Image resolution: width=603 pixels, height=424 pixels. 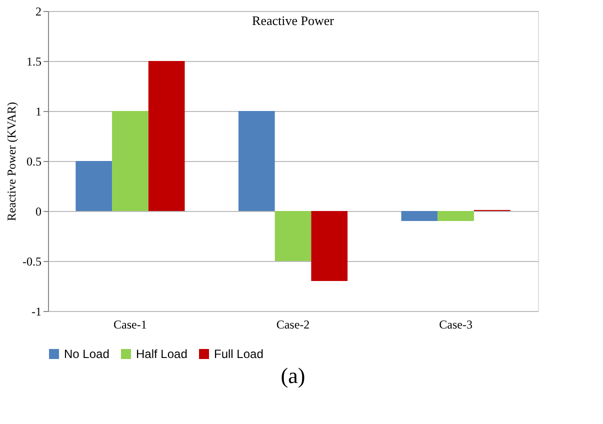 What do you see at coordinates (39, 211) in the screenshot?
I see `y-tick-label: 0` at bounding box center [39, 211].